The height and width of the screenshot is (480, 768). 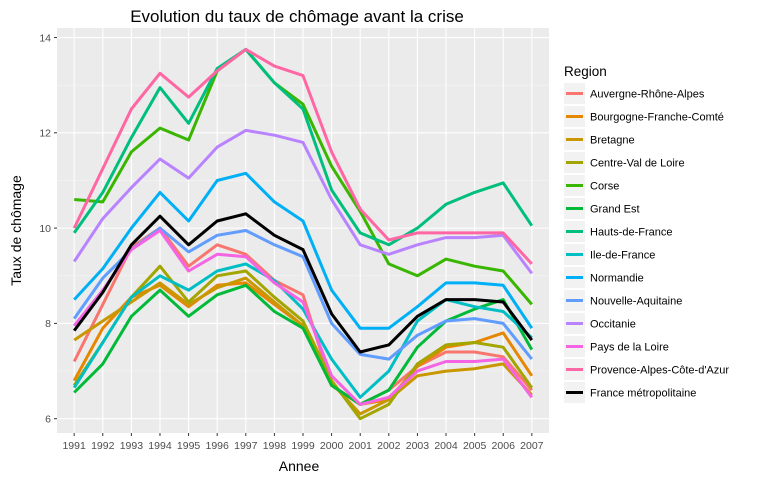 What do you see at coordinates (48, 324) in the screenshot?
I see `y-tick-label: 8` at bounding box center [48, 324].